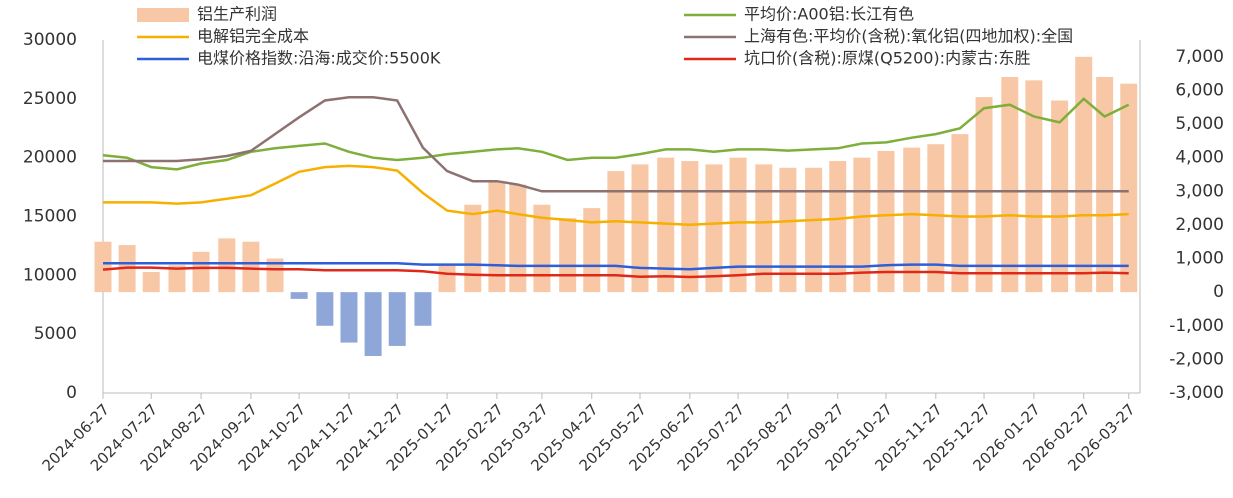  What do you see at coordinates (71, 393) in the screenshot?
I see `y-tick-label: 0` at bounding box center [71, 393].